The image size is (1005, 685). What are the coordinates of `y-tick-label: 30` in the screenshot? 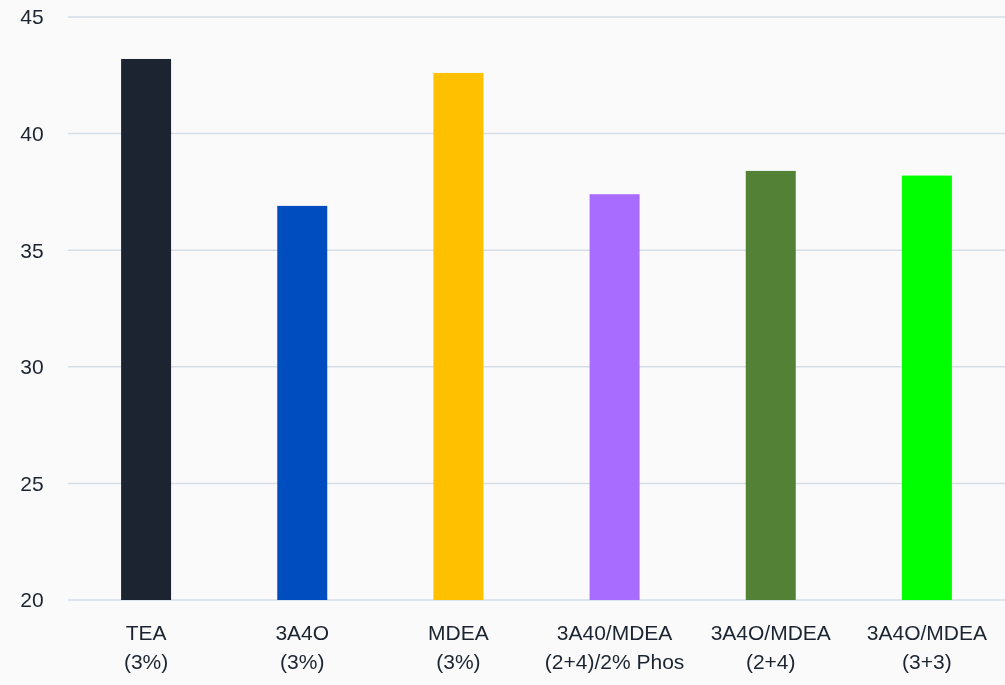 It's located at (32, 367).